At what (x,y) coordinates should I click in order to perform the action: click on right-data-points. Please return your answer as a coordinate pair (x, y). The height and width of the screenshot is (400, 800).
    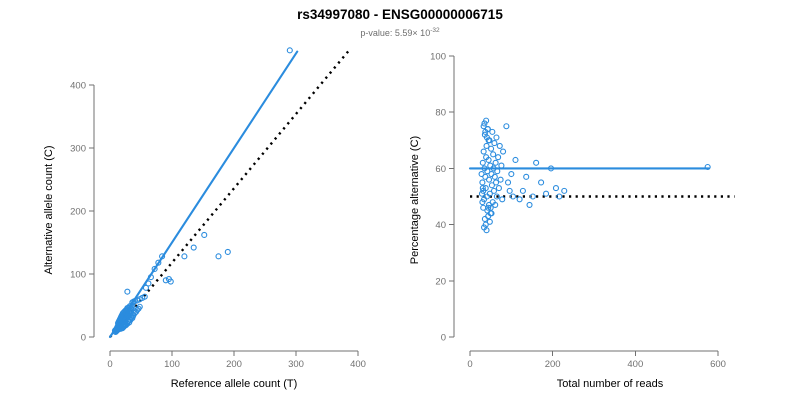
    Looking at the image, I should click on (594, 175).